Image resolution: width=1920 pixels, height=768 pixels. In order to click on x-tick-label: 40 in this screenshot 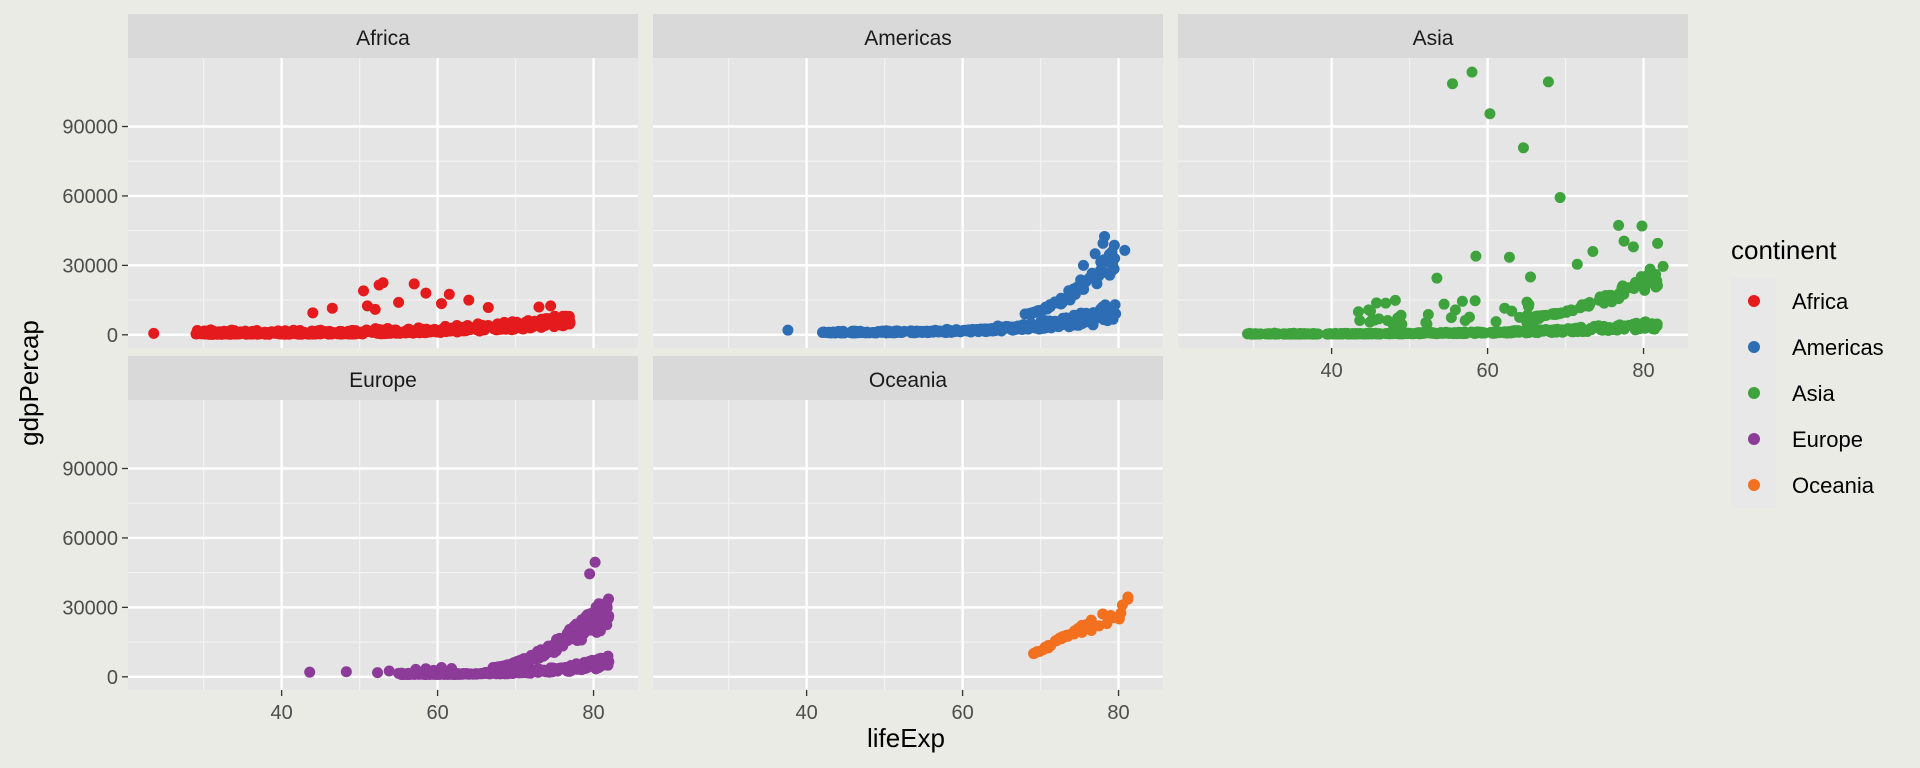, I will do `click(1331, 371)`.